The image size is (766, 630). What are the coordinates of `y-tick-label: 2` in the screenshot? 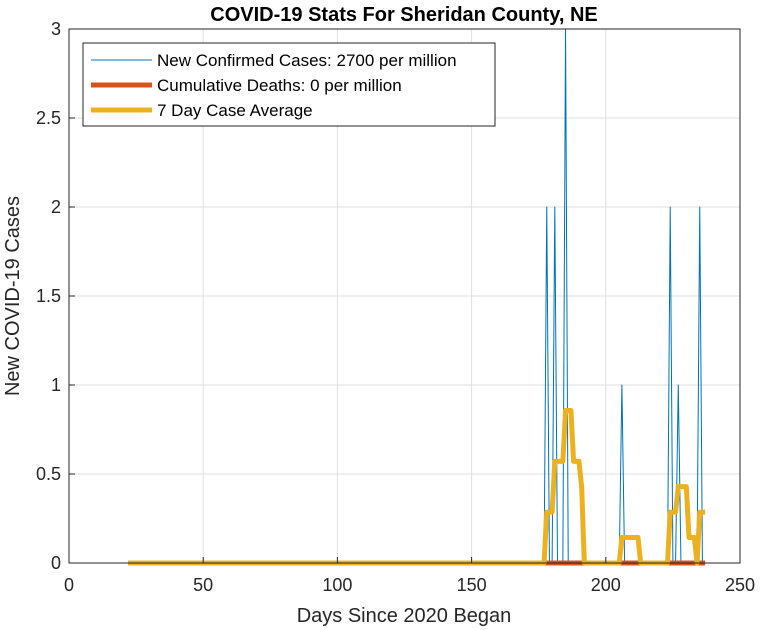 It's located at (56, 207).